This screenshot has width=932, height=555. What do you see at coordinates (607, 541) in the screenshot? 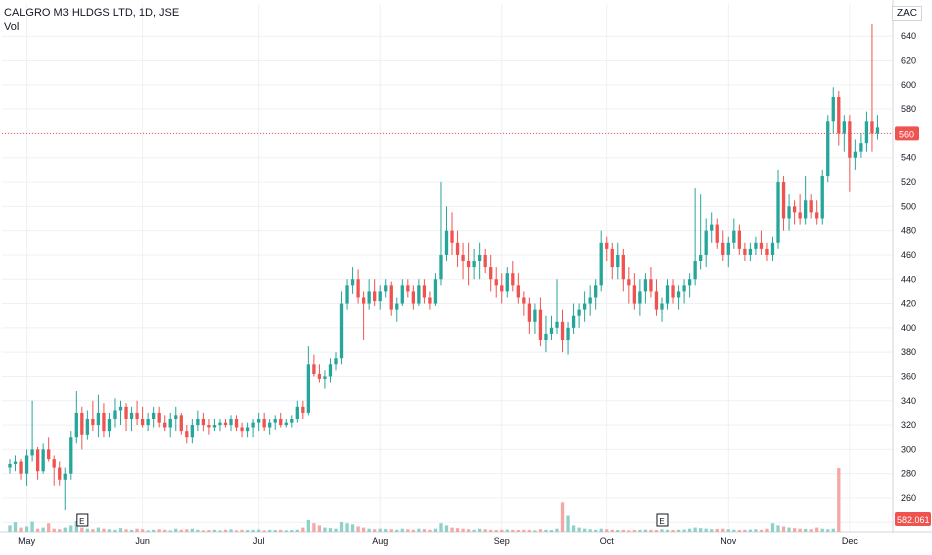
I see `time-tick-label: Oct` at bounding box center [607, 541].